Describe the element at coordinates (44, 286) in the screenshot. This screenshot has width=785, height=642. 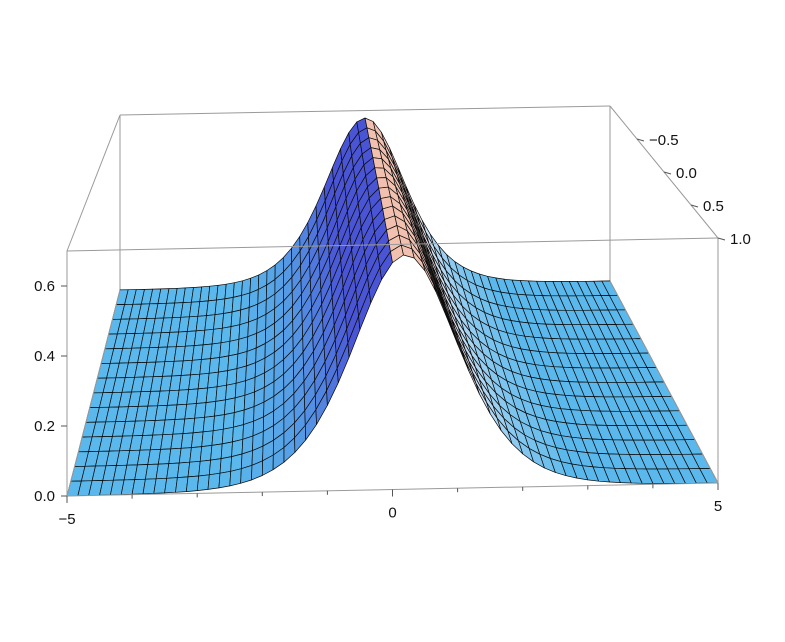
I see `z-tick-label: 0.6` at that location.